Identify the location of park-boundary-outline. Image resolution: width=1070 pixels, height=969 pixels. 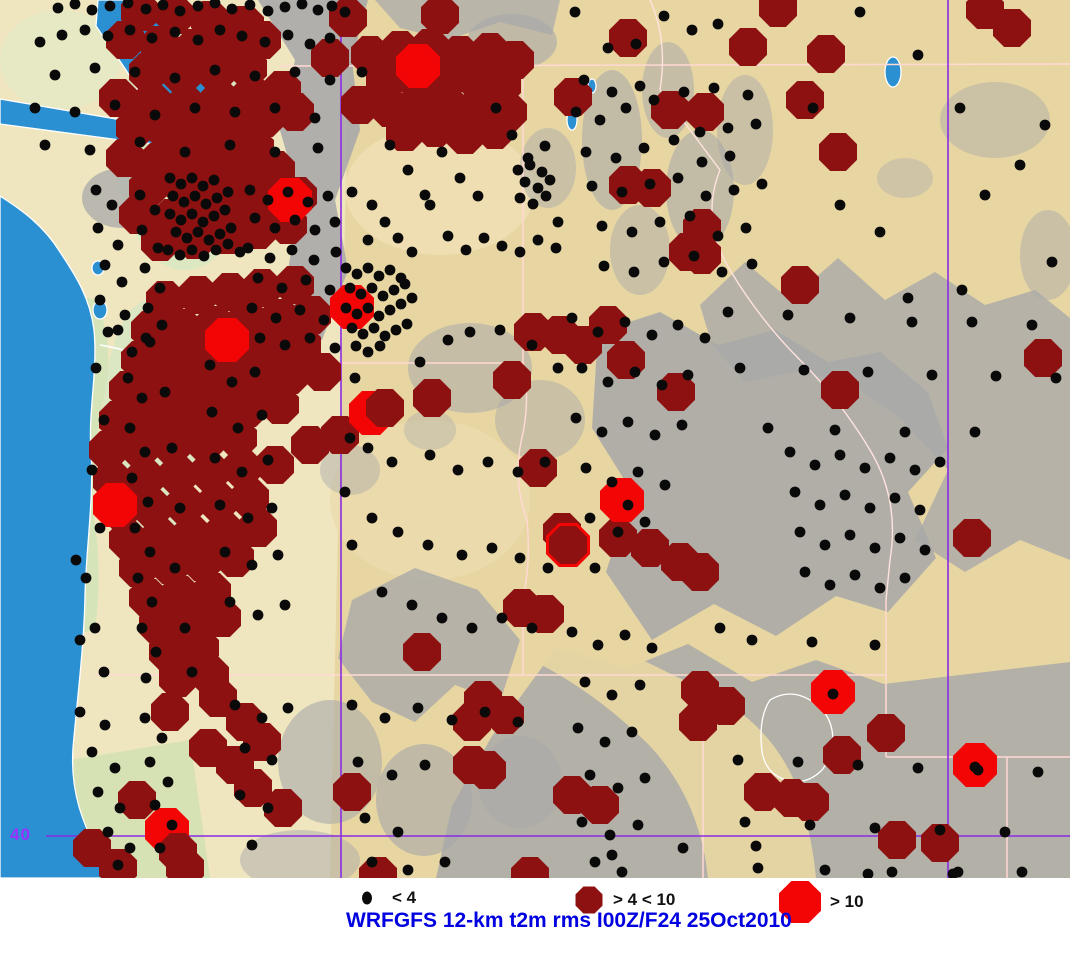
(797, 738).